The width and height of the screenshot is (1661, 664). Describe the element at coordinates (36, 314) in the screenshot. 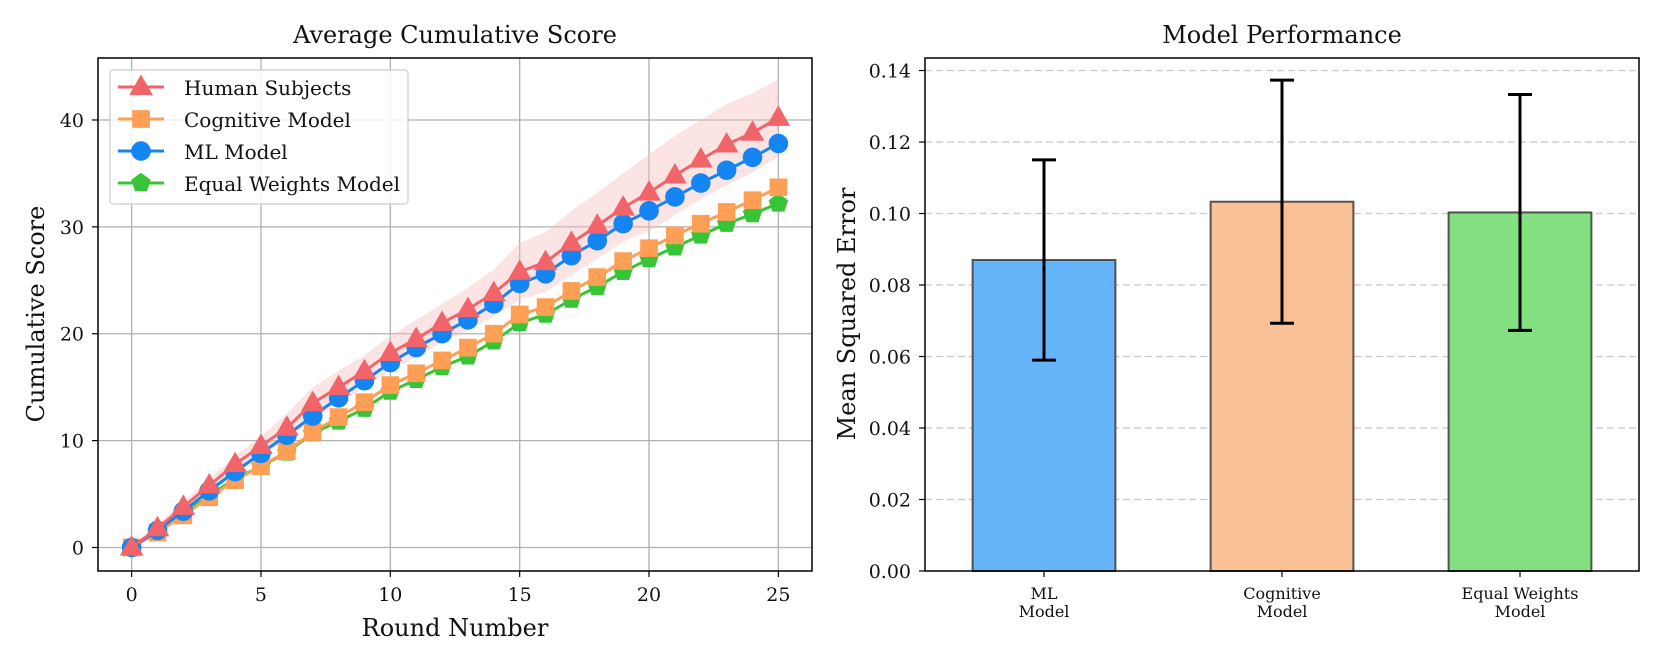

I see `line-chart-y-label: Cumulative Score` at that location.